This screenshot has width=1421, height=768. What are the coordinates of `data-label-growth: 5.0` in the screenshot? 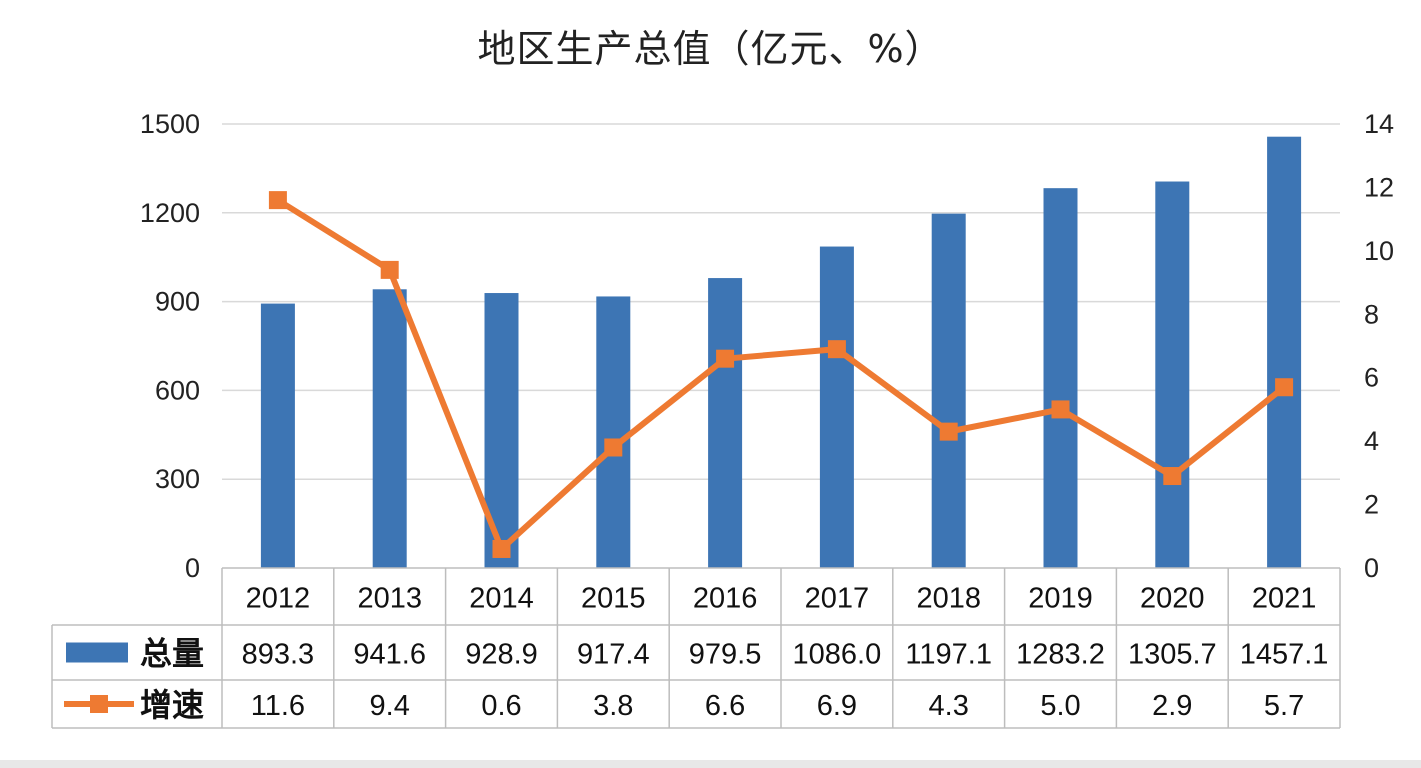 It's located at (1060, 706).